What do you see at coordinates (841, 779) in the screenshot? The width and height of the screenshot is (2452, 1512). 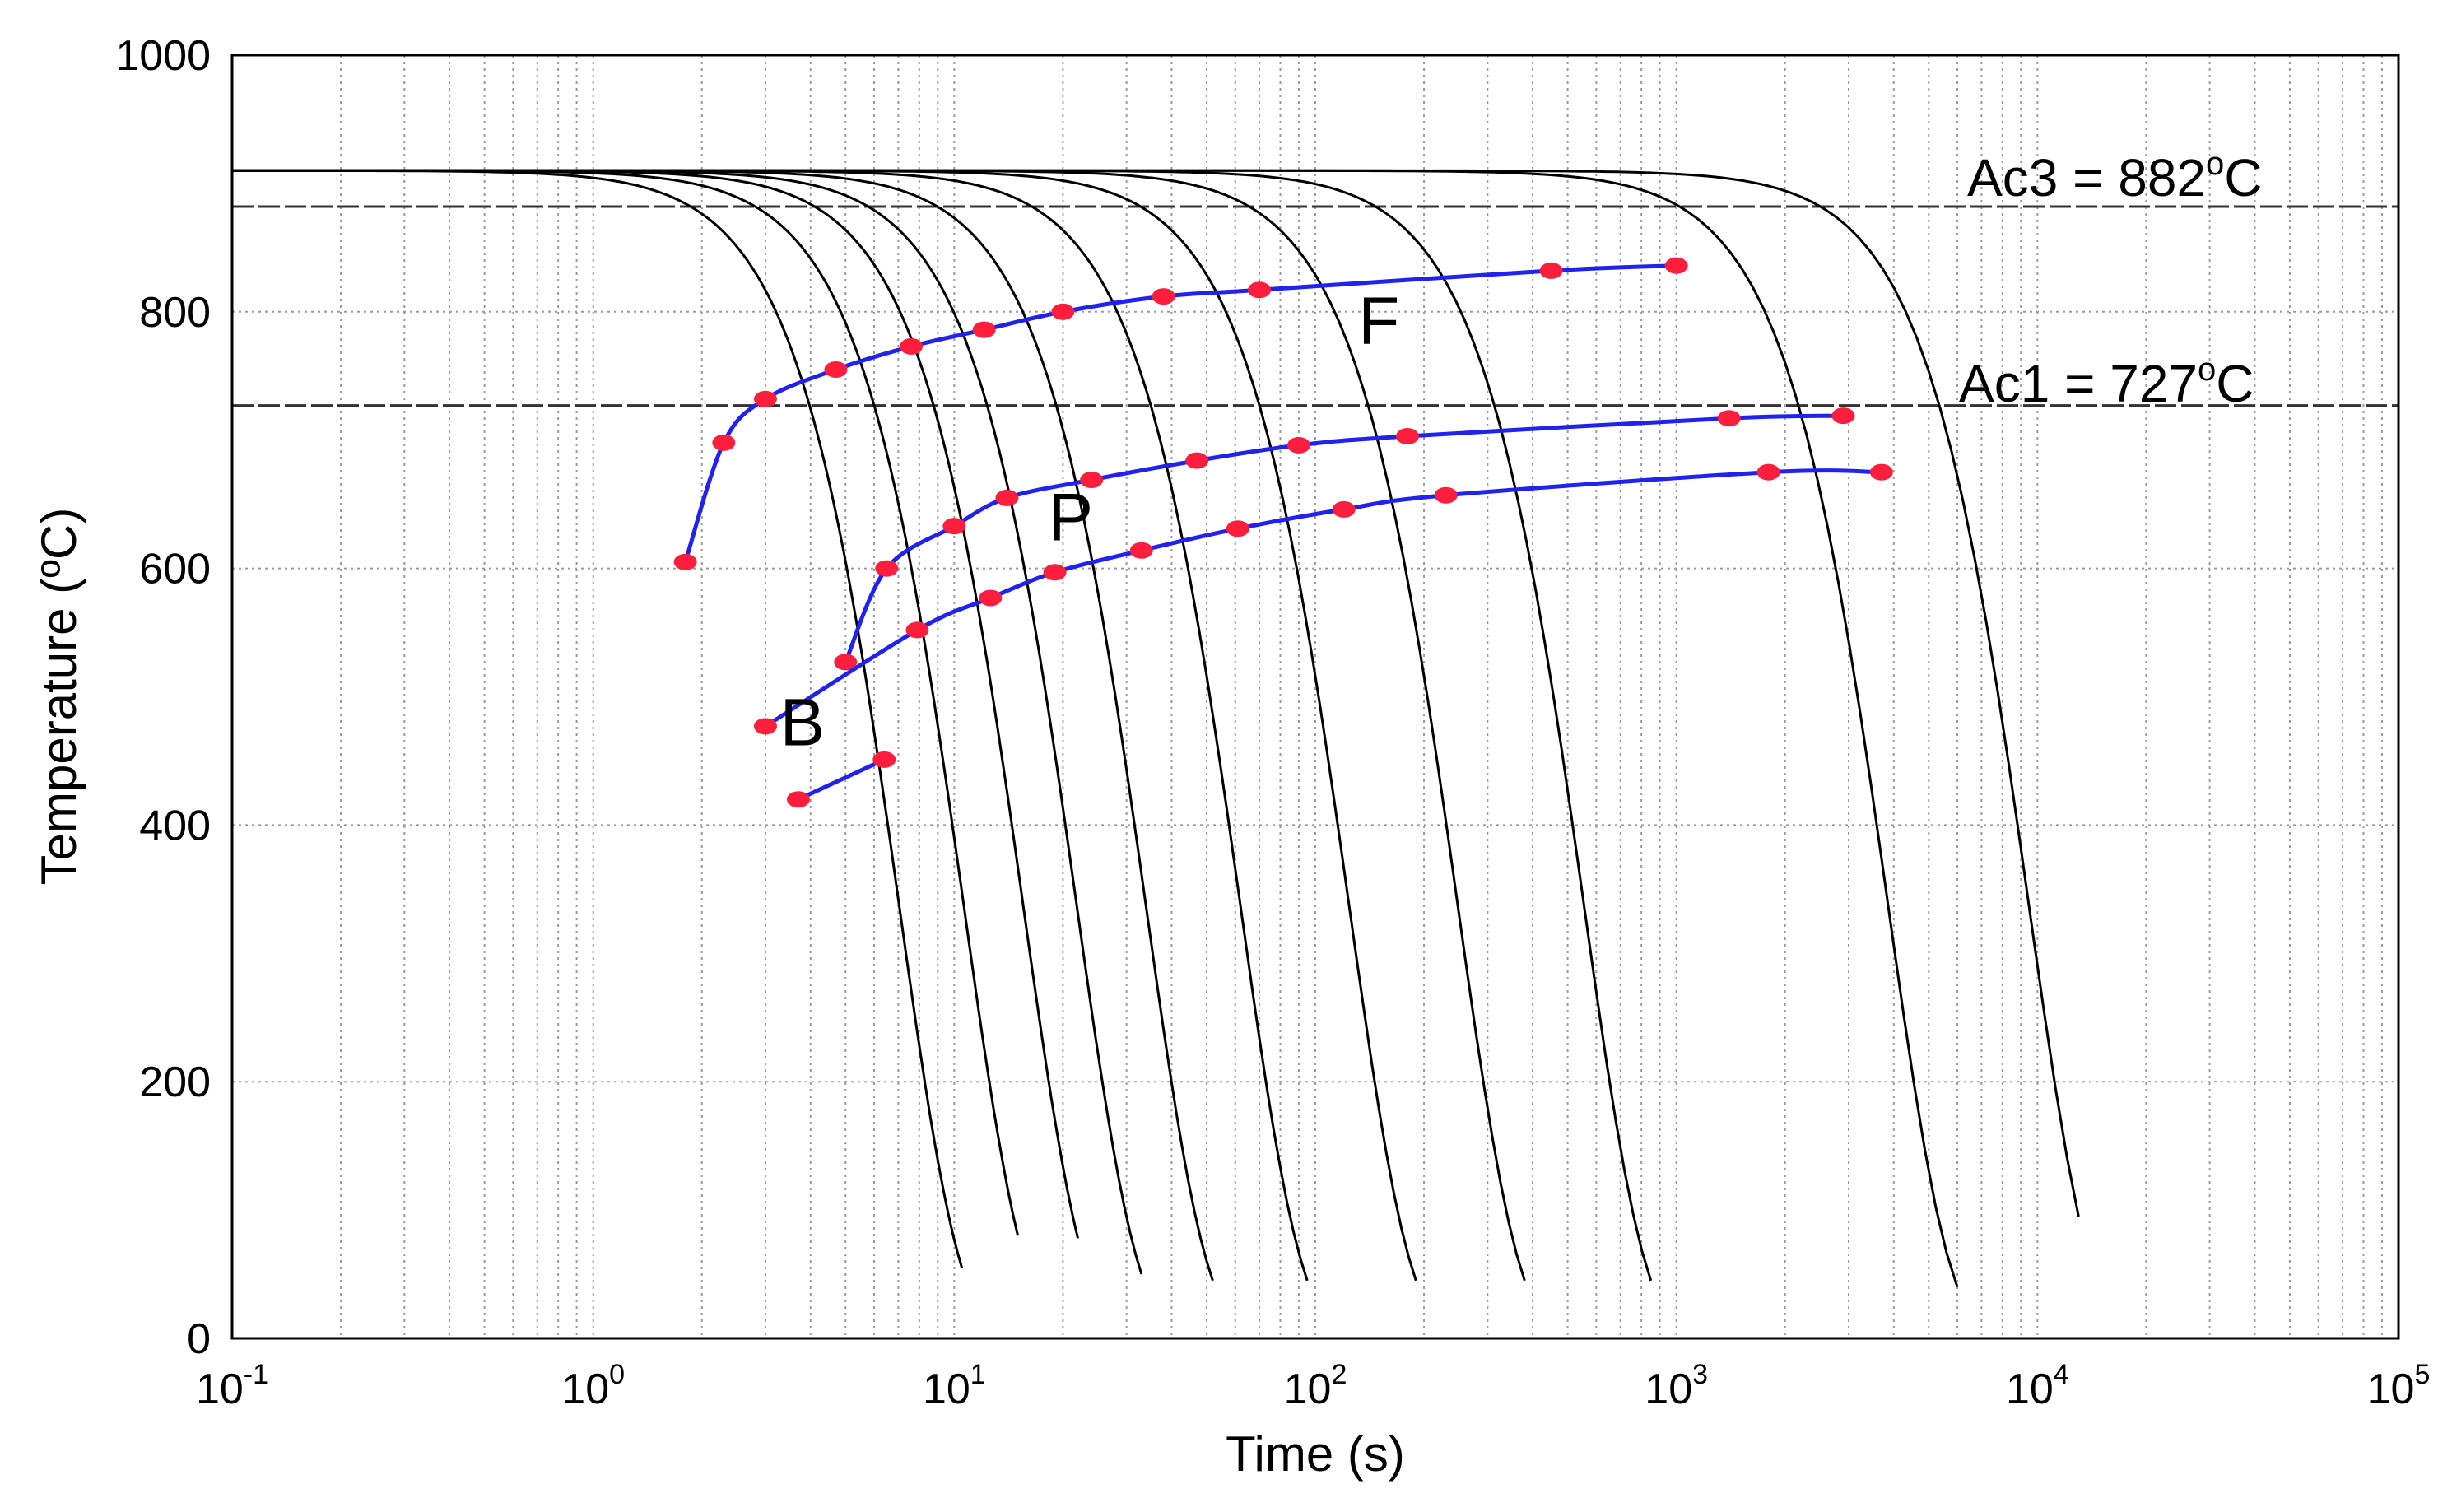 I see `series-line-bainite-finish` at bounding box center [841, 779].